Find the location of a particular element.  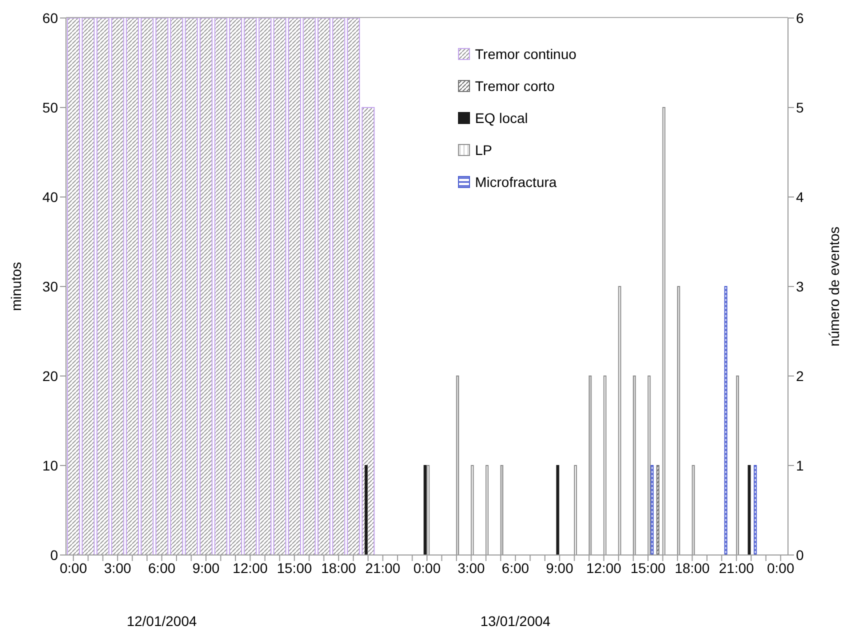

y-tick-label: 30 is located at coordinates (50, 286).